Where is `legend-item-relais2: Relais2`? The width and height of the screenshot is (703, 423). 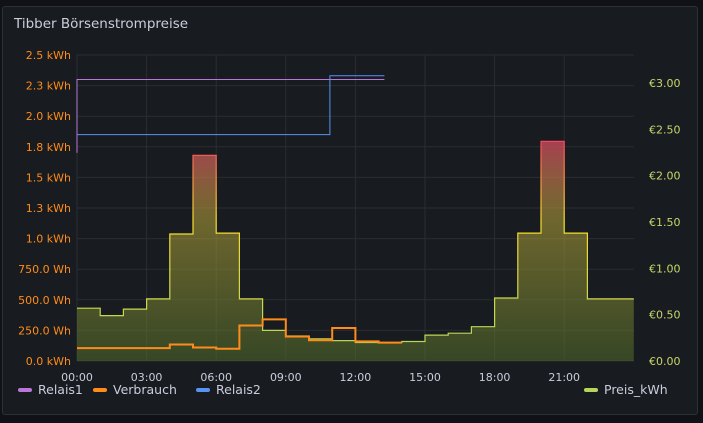
legend-item-relais2: Relais2 is located at coordinates (228, 389).